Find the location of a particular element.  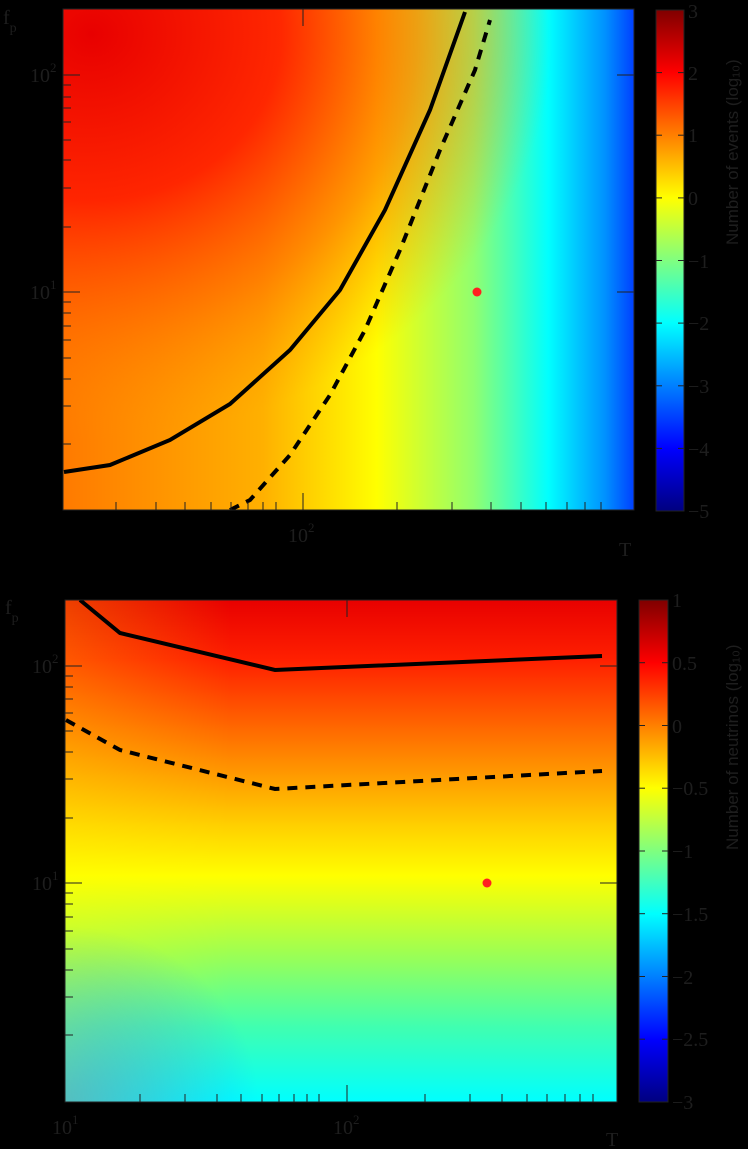

bottom-cb-tick: 1 is located at coordinates (677, 601).